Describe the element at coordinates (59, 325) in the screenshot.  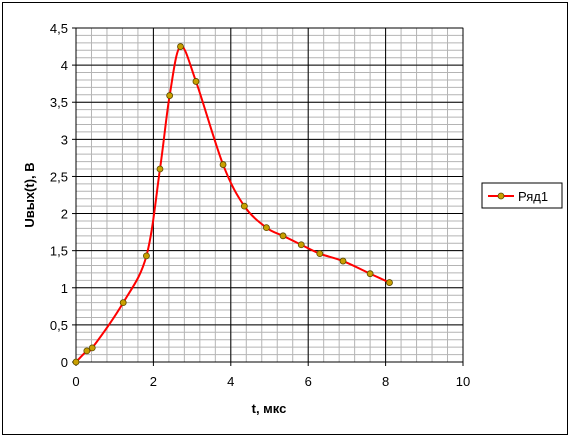
I see `y-tick-label: 0,5` at that location.